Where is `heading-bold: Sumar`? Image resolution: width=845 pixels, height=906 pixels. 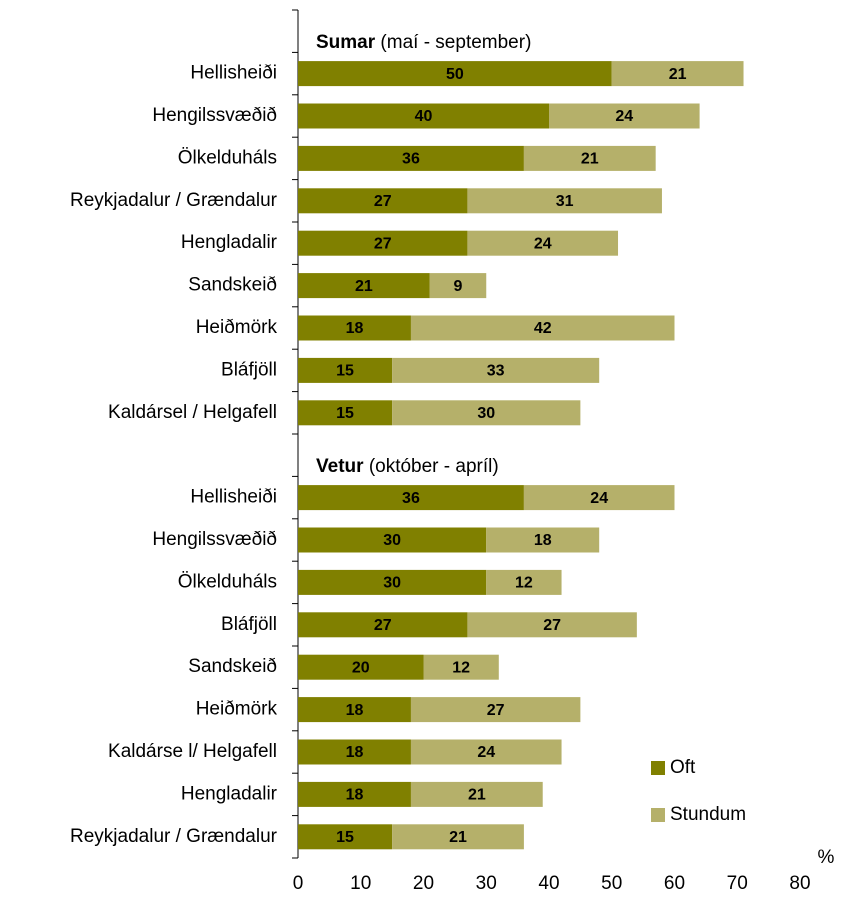 heading-bold: Sumar is located at coordinates (346, 42).